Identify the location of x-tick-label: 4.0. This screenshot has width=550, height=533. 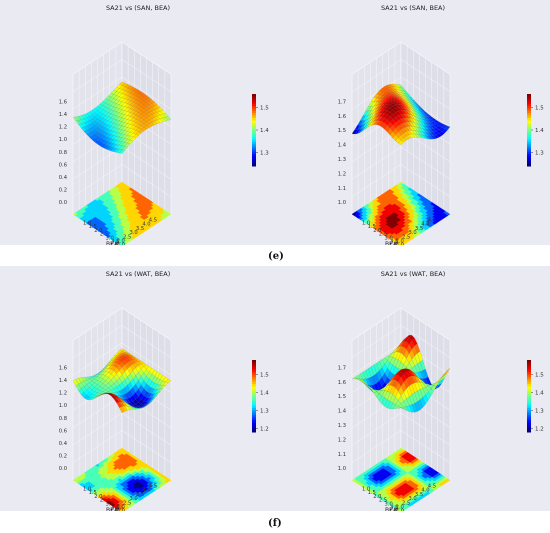
(121, 244).